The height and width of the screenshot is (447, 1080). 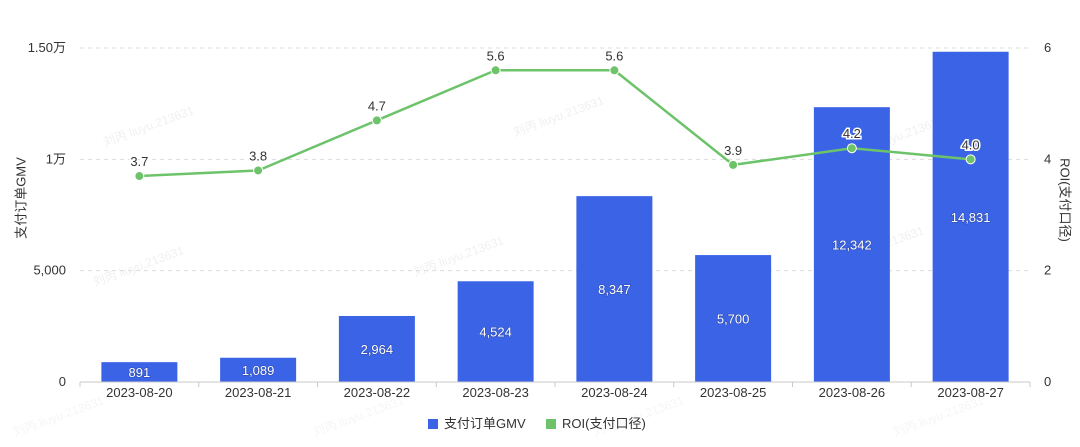 What do you see at coordinates (1065, 200) in the screenshot?
I see `y2-axis-title: ROI(支付口径)` at bounding box center [1065, 200].